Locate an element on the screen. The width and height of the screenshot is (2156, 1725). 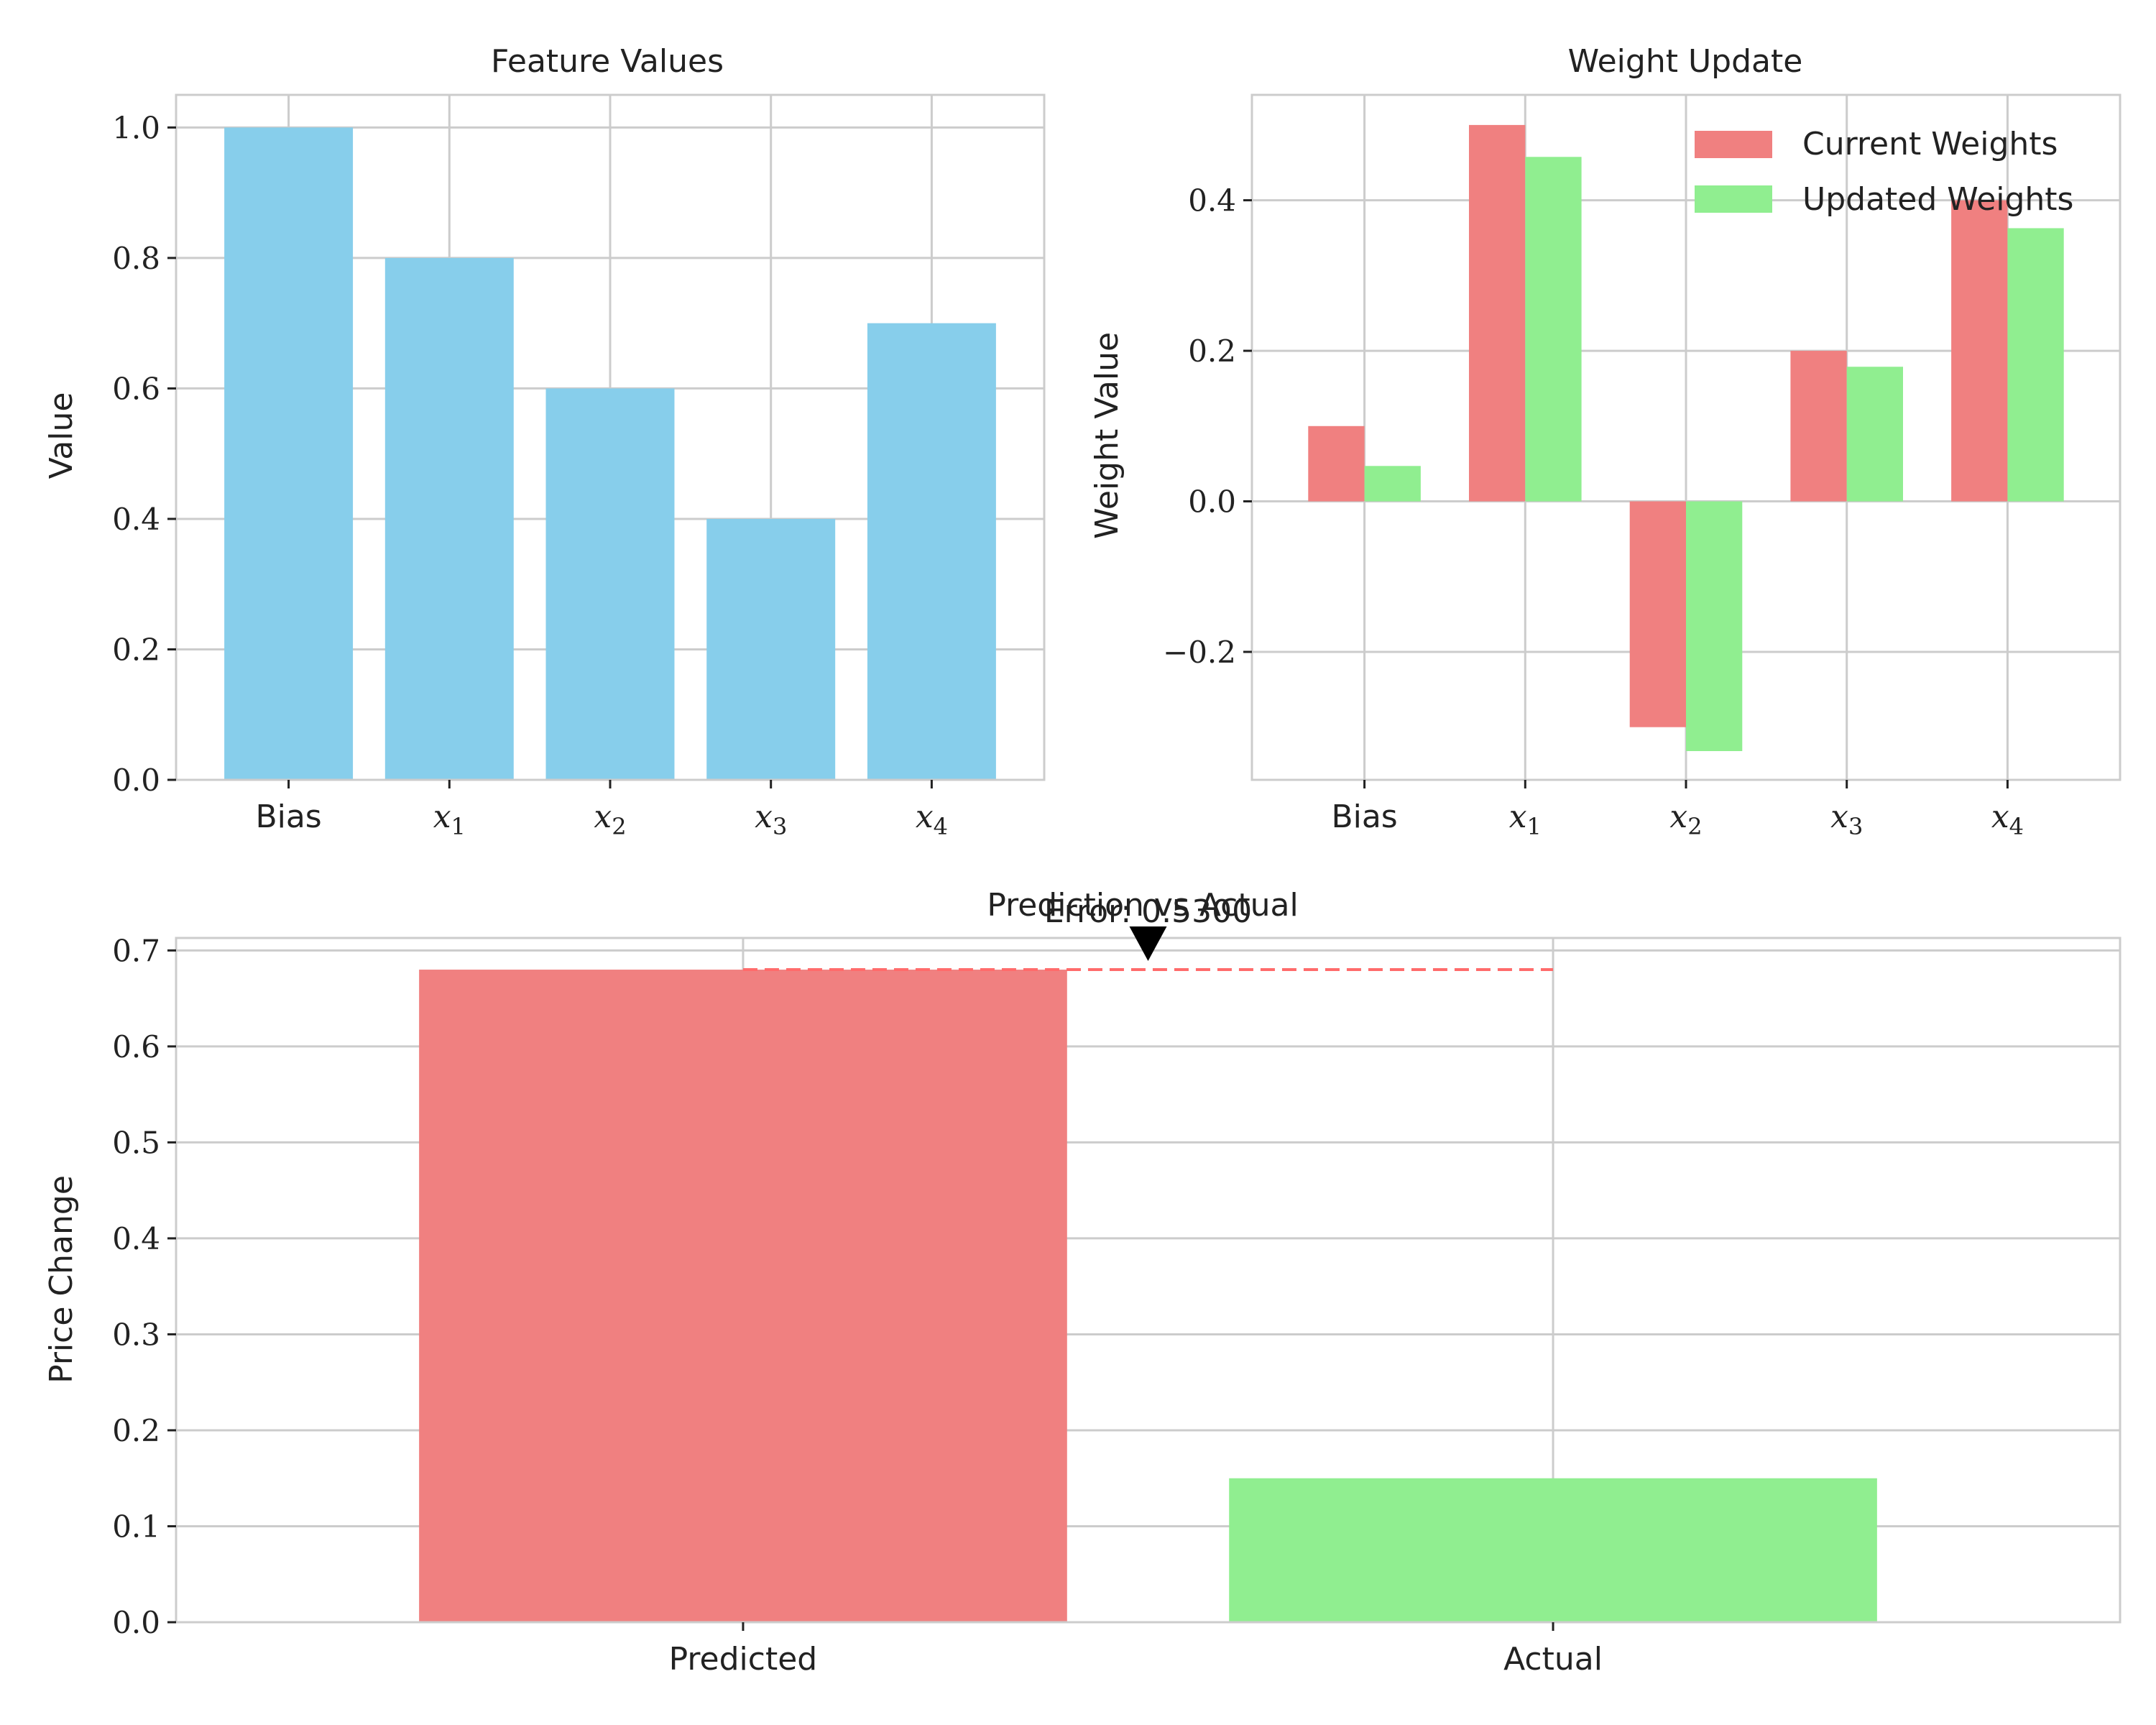
predicted-bar is located at coordinates (743, 1296).